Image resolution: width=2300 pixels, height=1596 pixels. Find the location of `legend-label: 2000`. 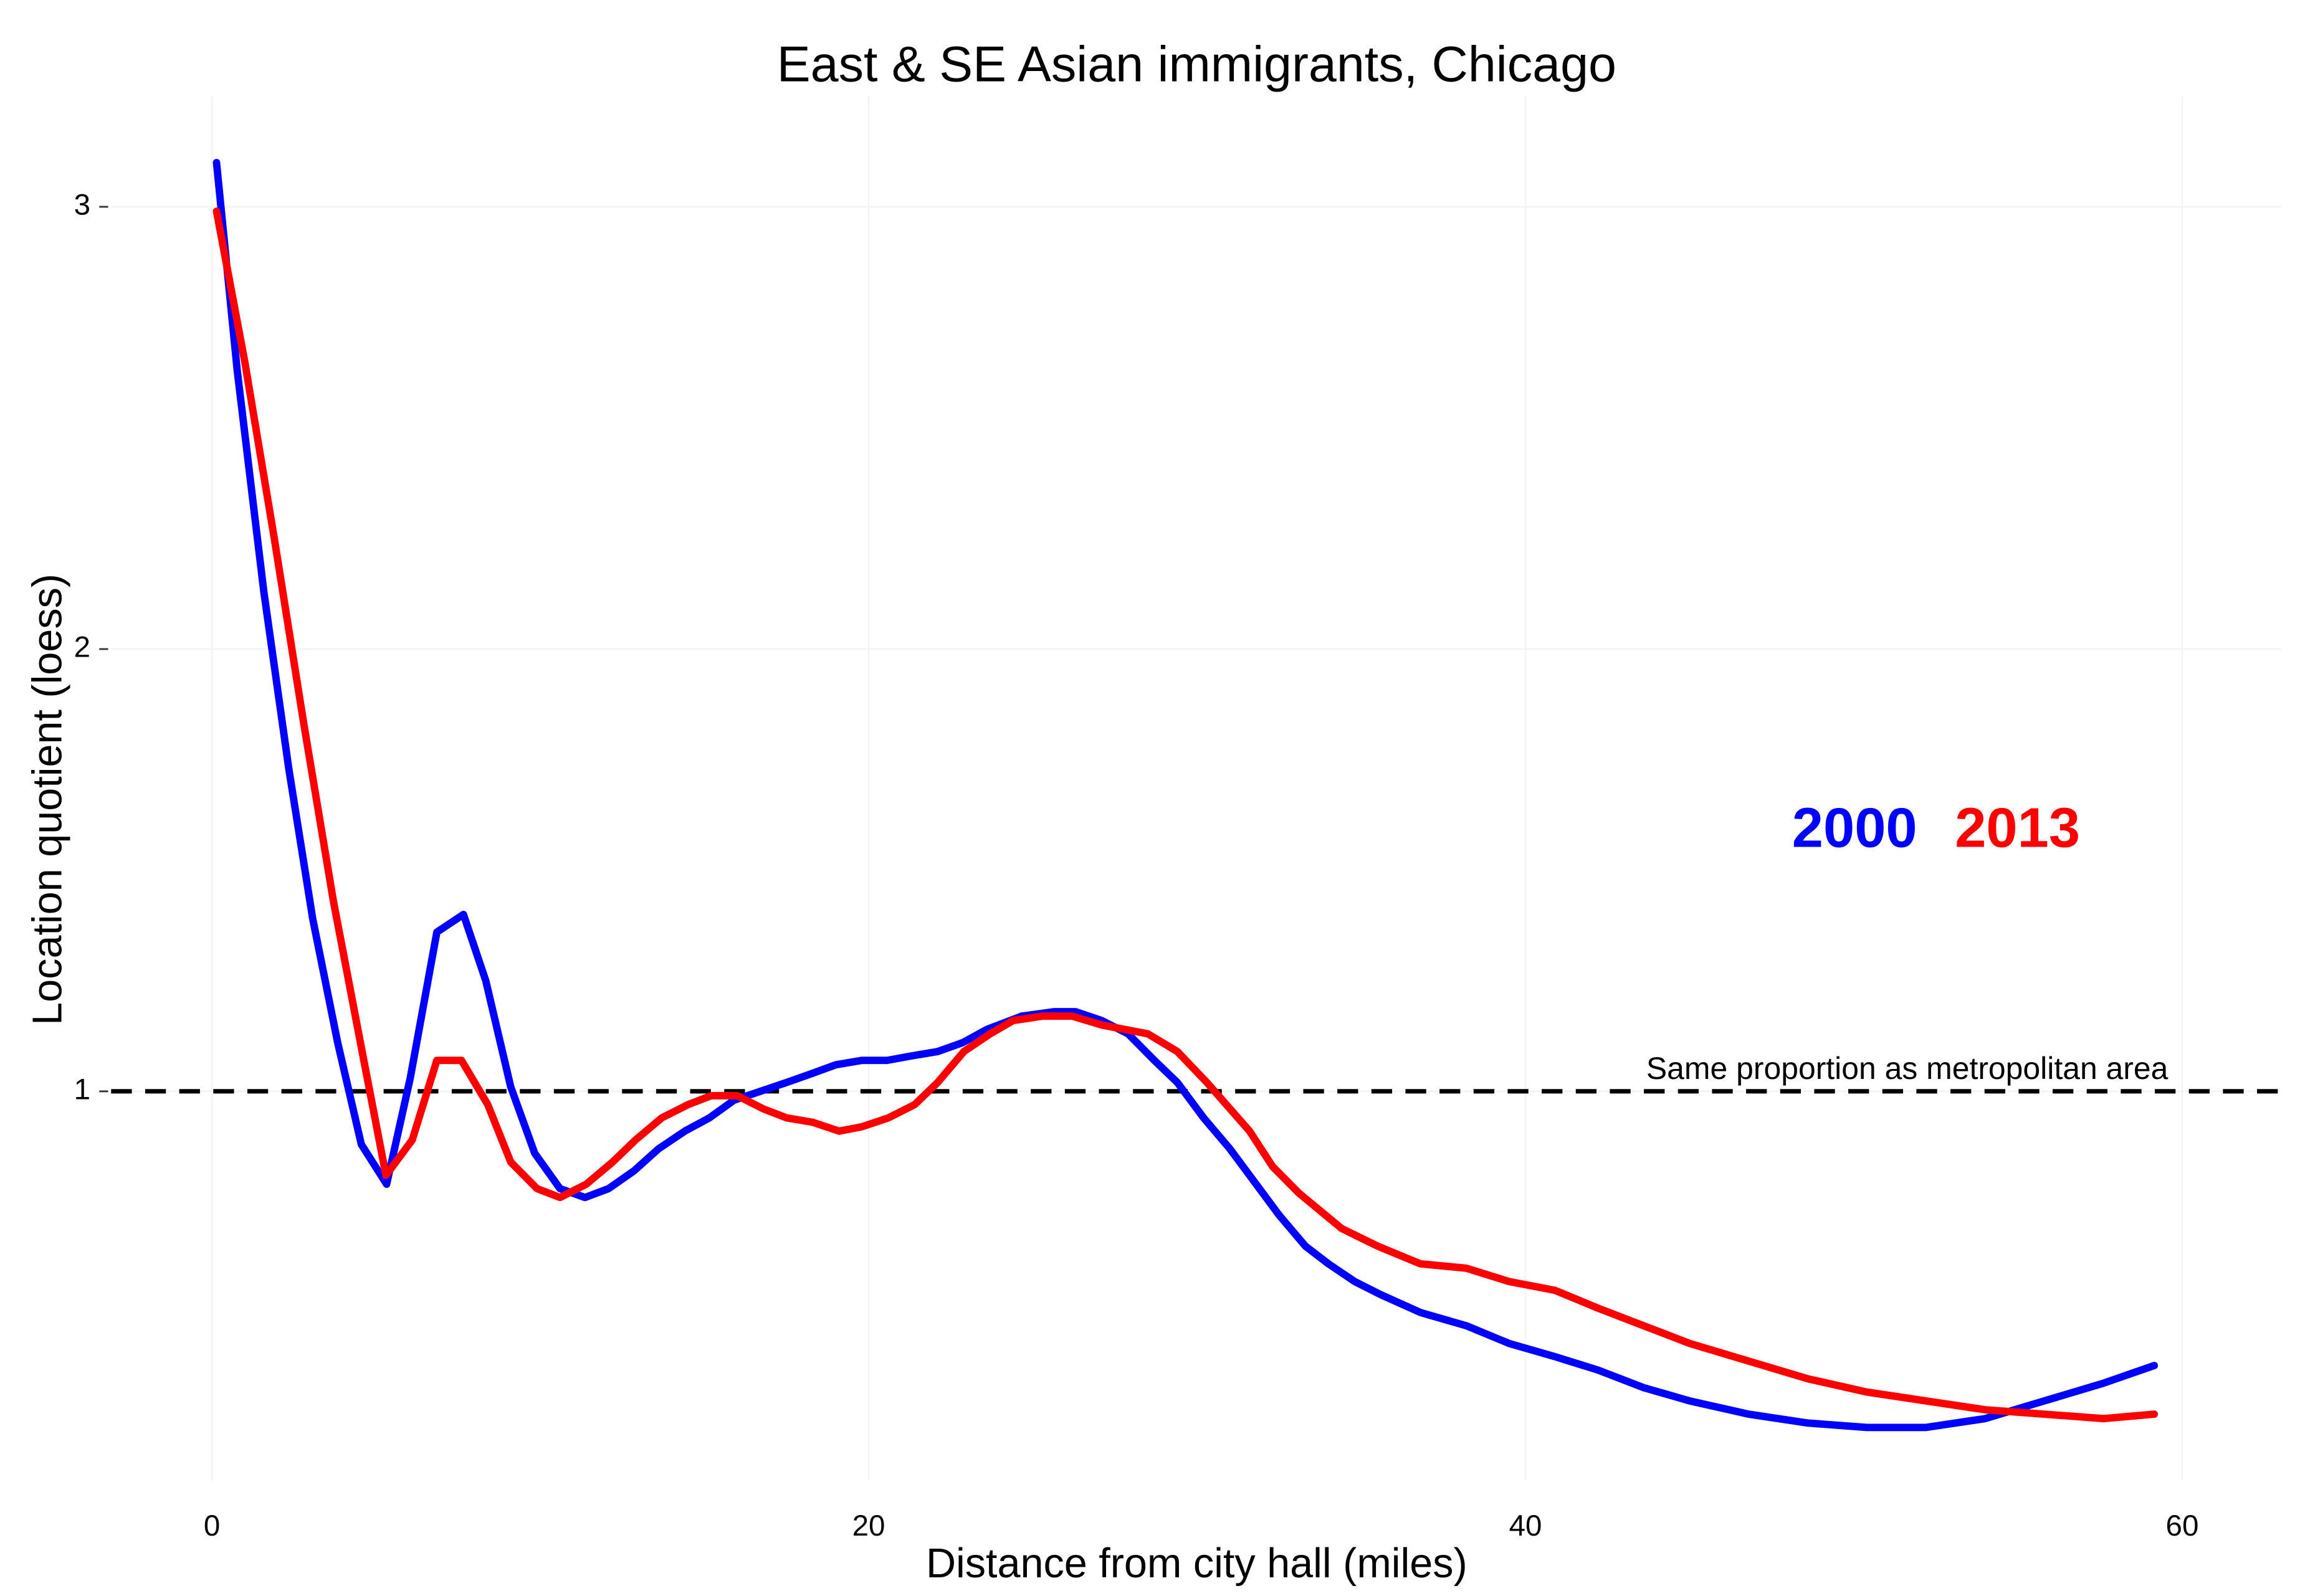

legend-label: 2000 is located at coordinates (1855, 829).